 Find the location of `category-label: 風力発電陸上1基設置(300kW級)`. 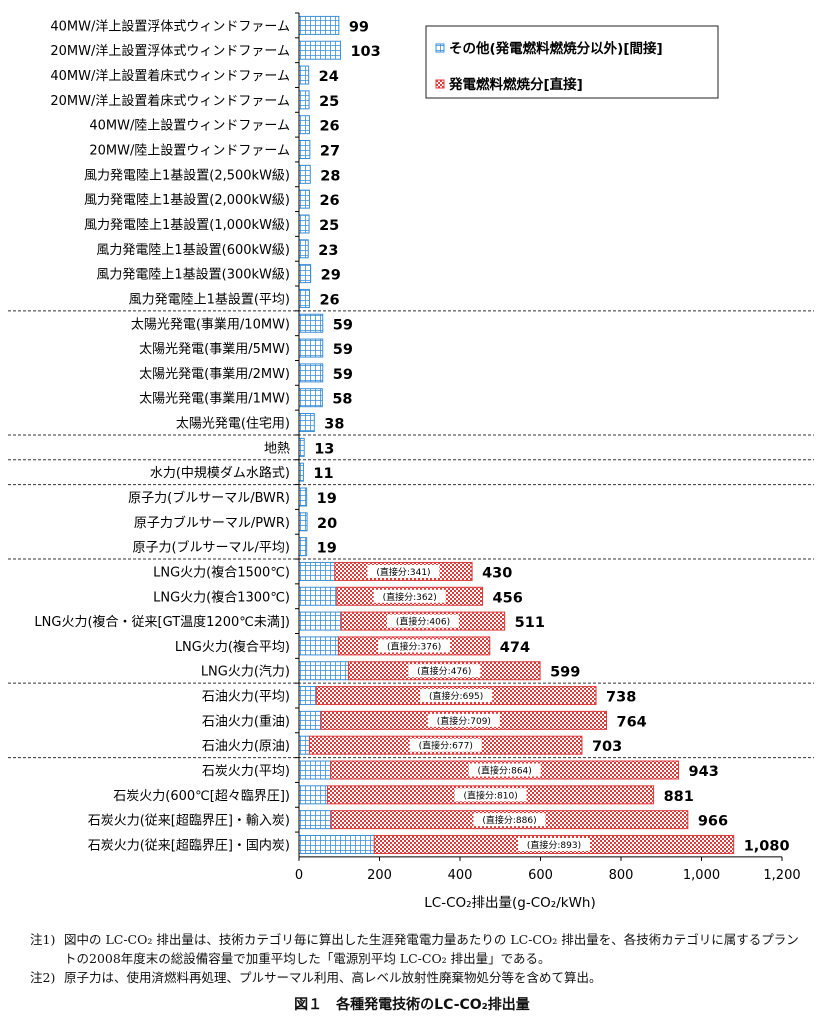

category-label: 風力発電陸上1基設置(300kW級) is located at coordinates (193, 275).